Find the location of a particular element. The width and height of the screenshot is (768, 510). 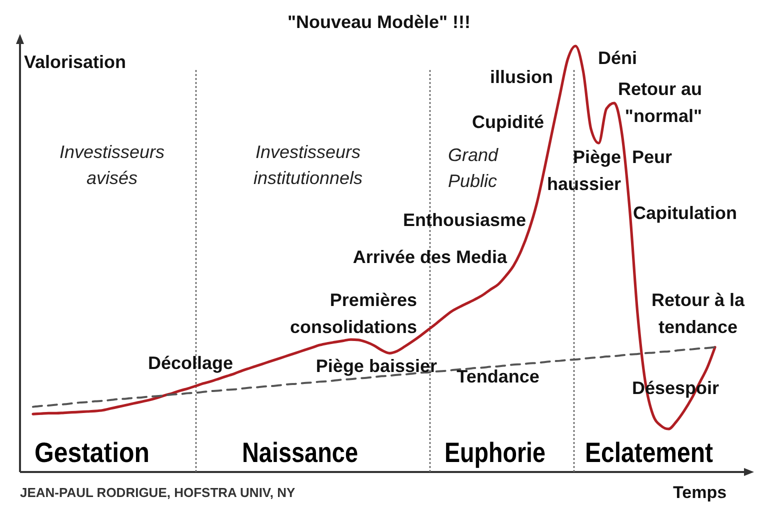

annotation: Piège baissier is located at coordinates (376, 366).